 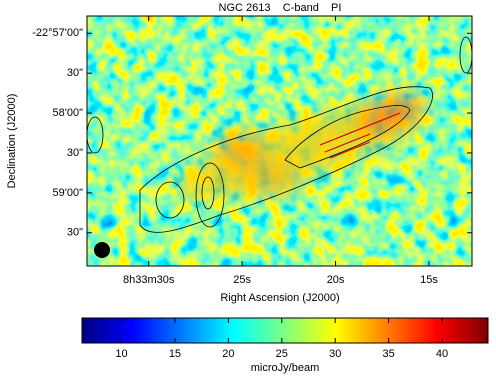 I want to click on x-tick-label: 8h33m30s, so click(x=149, y=280).